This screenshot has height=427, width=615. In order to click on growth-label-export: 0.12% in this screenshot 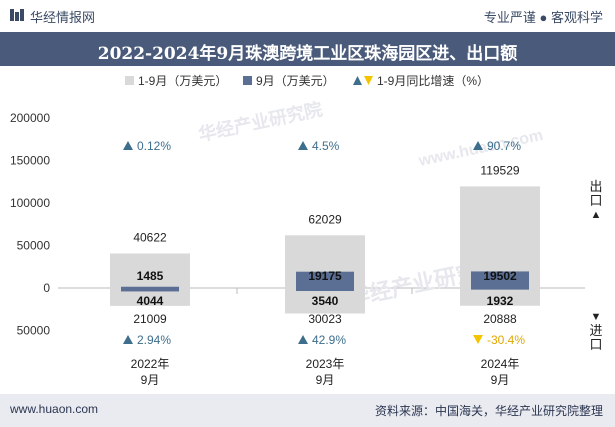, I will do `click(154, 146)`.